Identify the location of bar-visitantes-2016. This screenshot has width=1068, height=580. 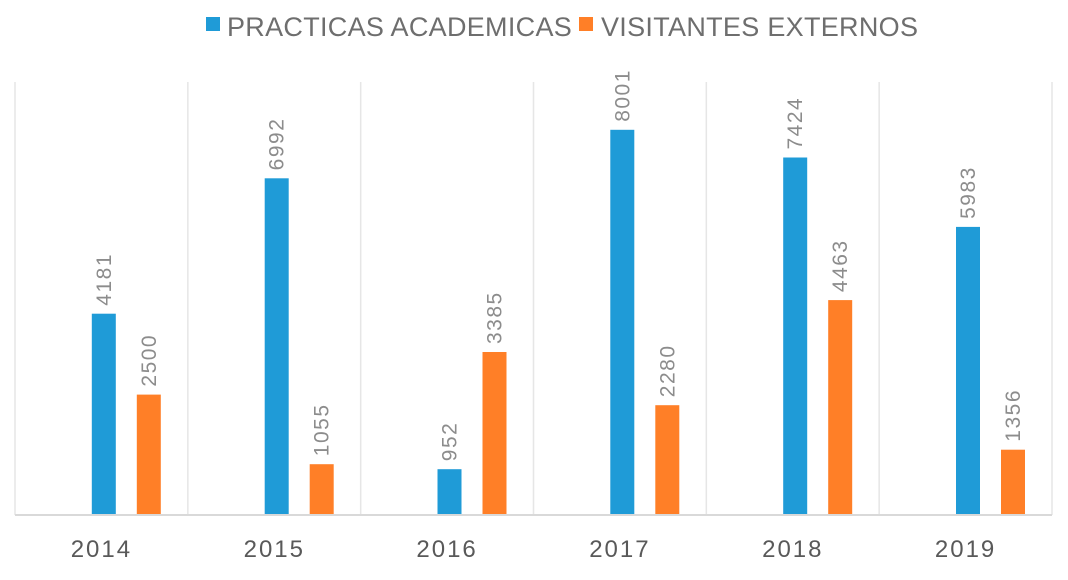
(494, 433).